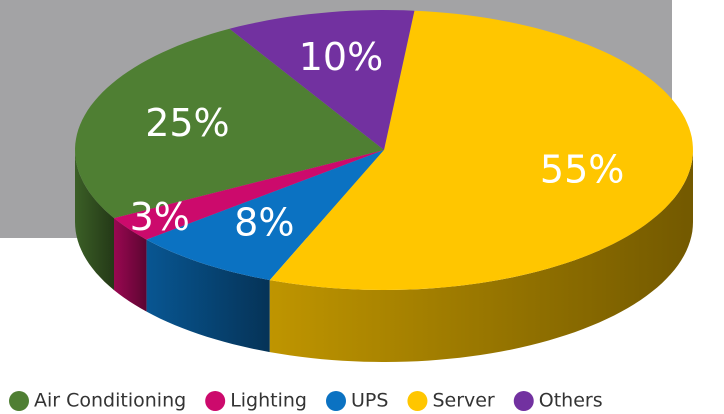 This screenshot has height=414, width=724. Describe the element at coordinates (187, 123) in the screenshot. I see `slice-label: 25%` at that location.